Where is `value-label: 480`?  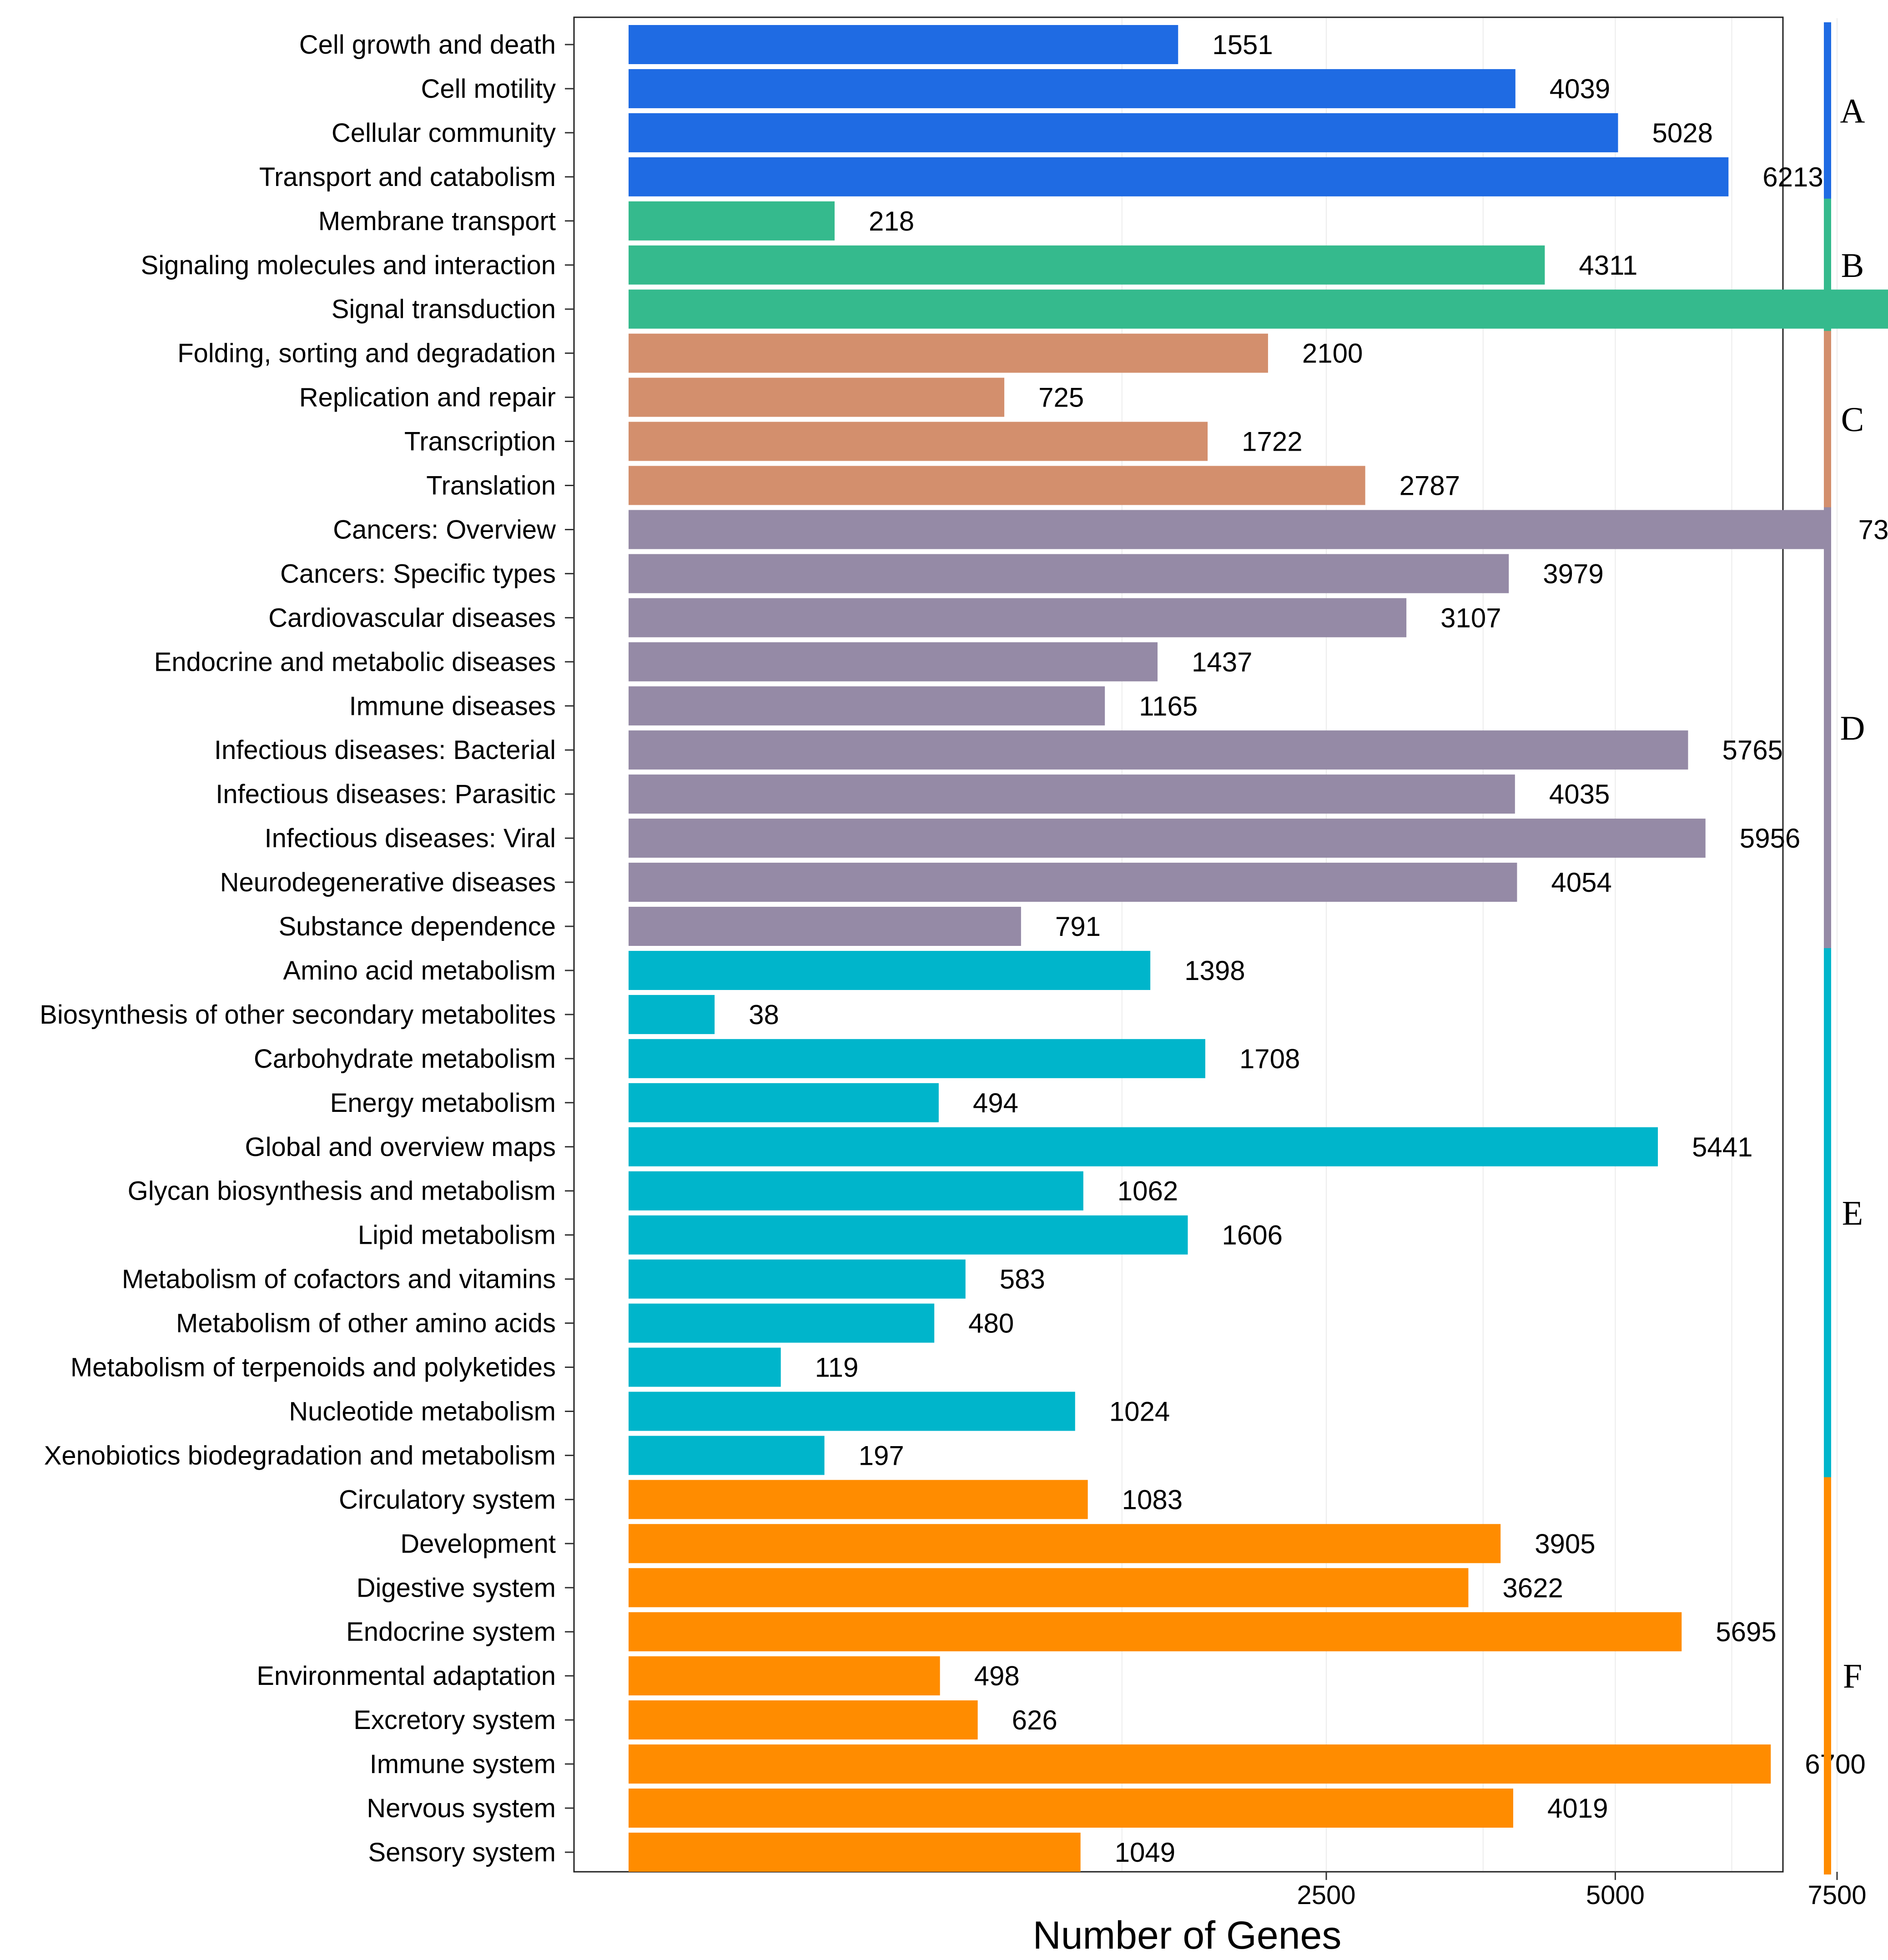 value-label: 480 is located at coordinates (991, 1323).